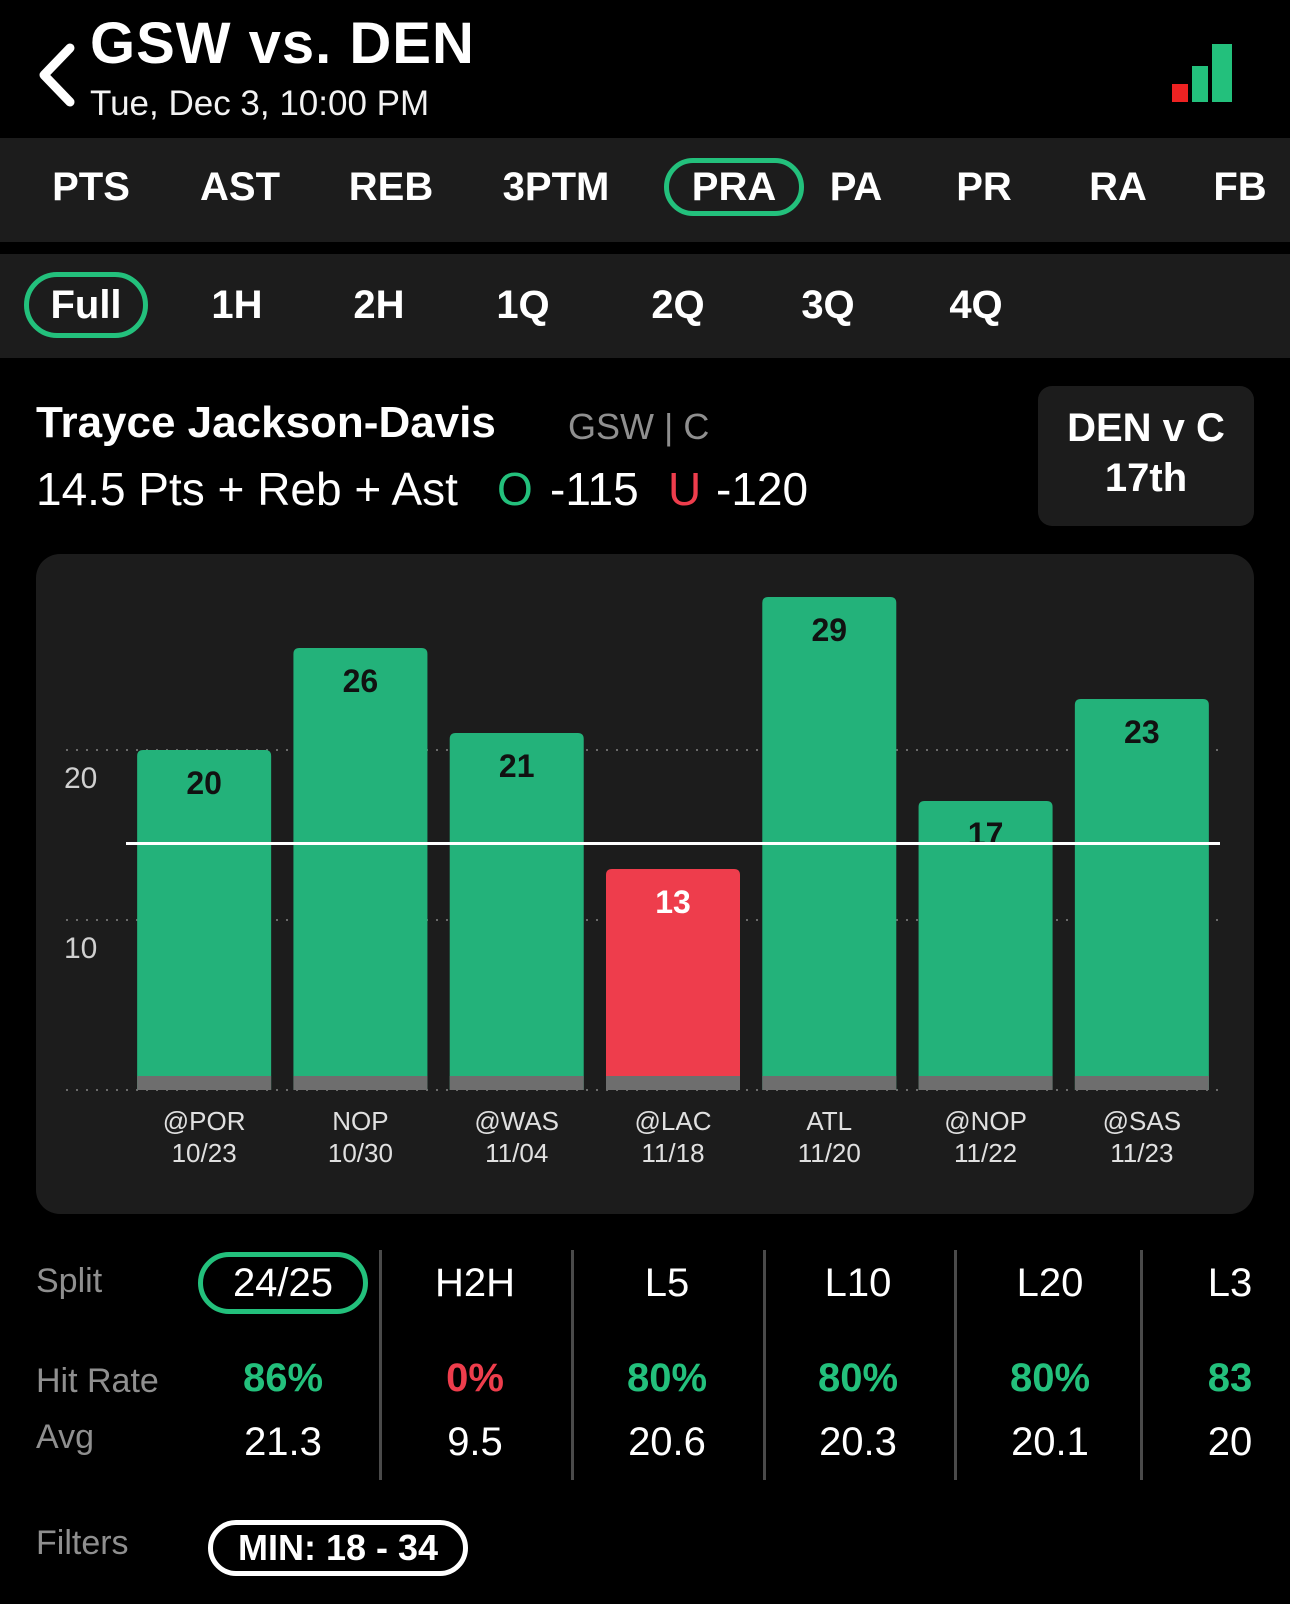  I want to click on under-label: U, so click(685, 489).